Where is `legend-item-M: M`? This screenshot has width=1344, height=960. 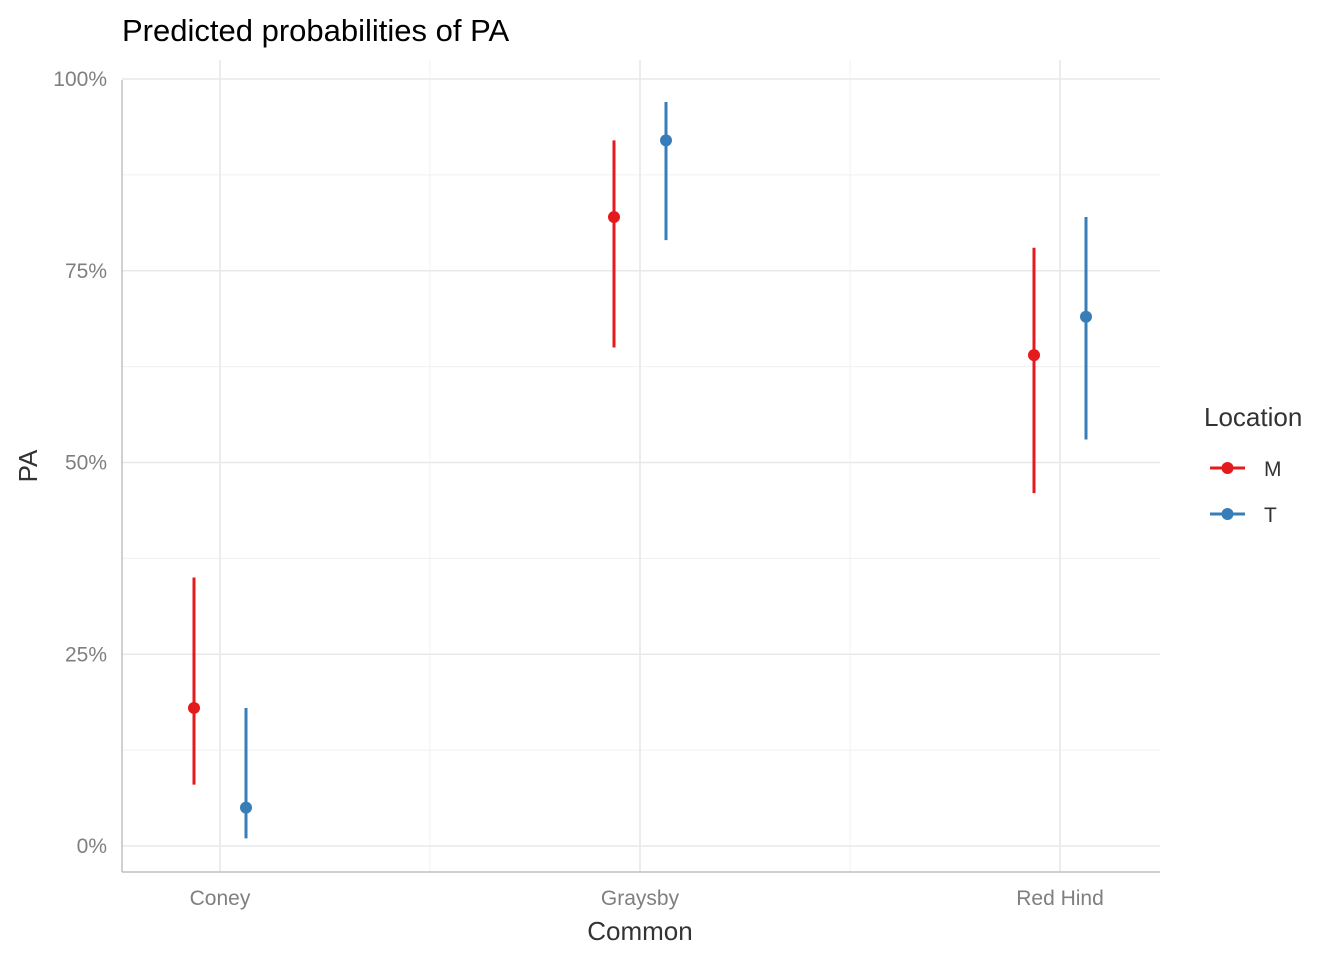 legend-item-M: M is located at coordinates (1246, 469).